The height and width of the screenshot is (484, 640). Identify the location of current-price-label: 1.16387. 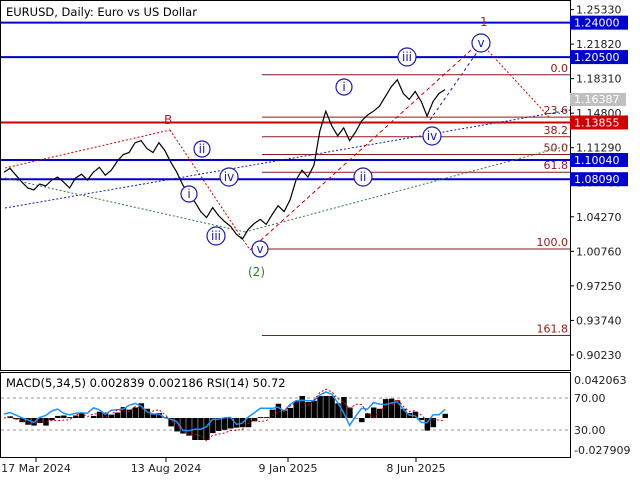
(597, 99).